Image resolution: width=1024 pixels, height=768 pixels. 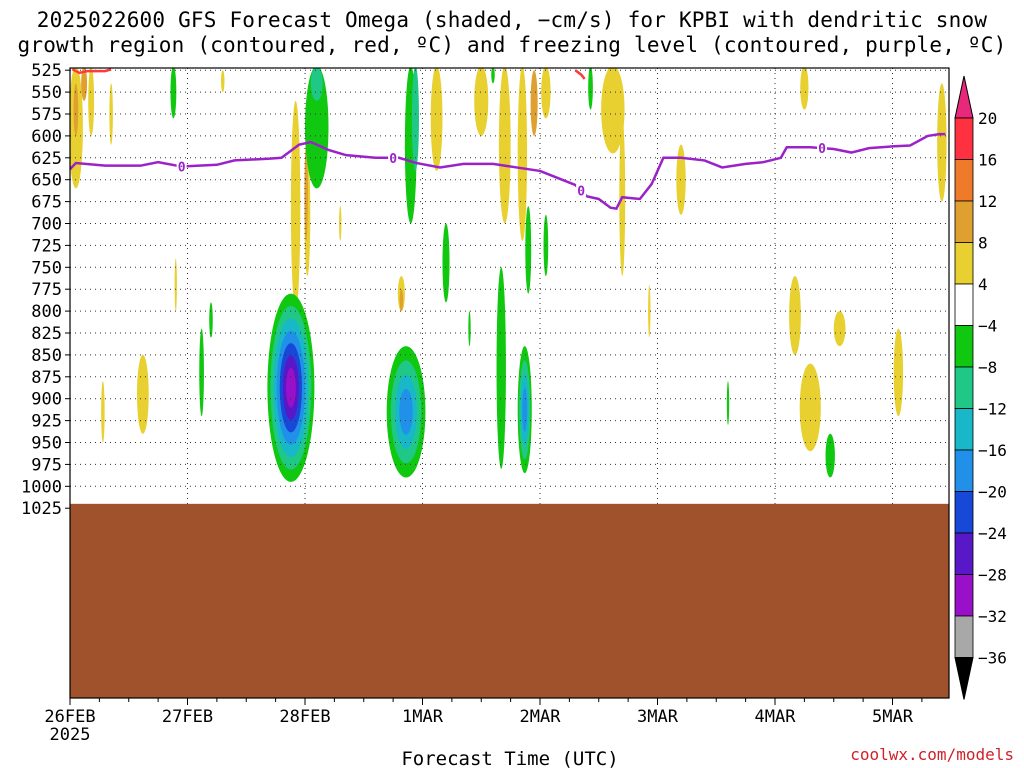 What do you see at coordinates (983, 284) in the screenshot?
I see `colorbar-label: 4` at bounding box center [983, 284].